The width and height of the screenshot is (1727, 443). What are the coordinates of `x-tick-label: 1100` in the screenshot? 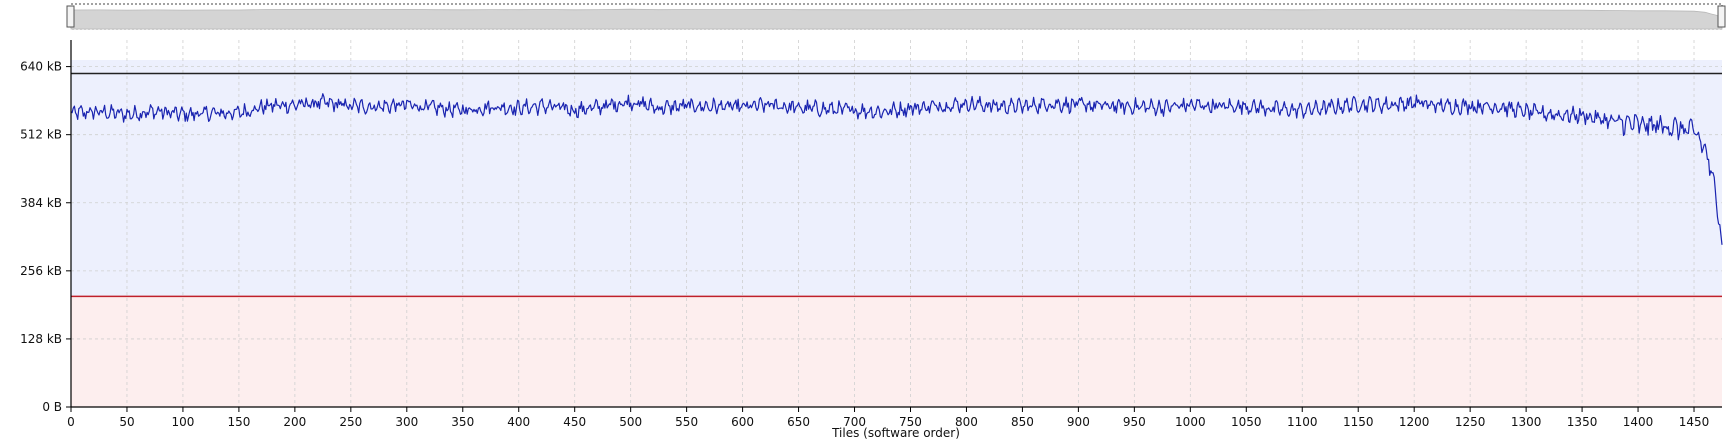 It's located at (1302, 422).